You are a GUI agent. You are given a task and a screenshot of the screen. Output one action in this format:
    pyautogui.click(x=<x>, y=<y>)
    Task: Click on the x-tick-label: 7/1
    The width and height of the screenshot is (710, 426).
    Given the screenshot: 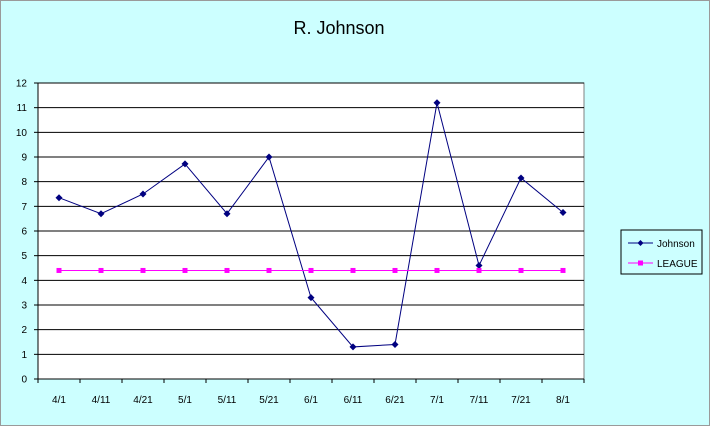 What is the action you would take?
    pyautogui.click(x=437, y=400)
    